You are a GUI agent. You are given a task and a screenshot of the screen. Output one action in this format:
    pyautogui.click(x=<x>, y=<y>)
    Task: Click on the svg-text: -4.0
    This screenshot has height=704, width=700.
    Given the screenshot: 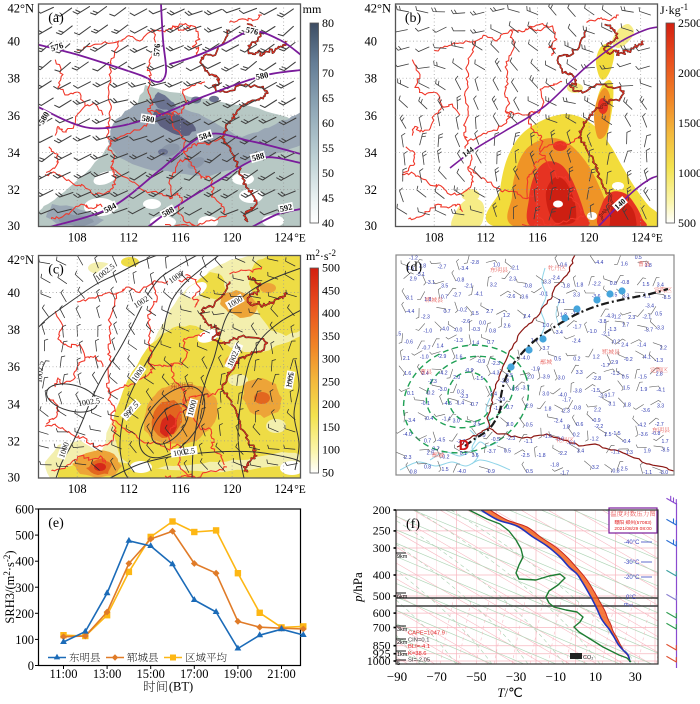 What is the action you would take?
    pyautogui.click(x=525, y=359)
    